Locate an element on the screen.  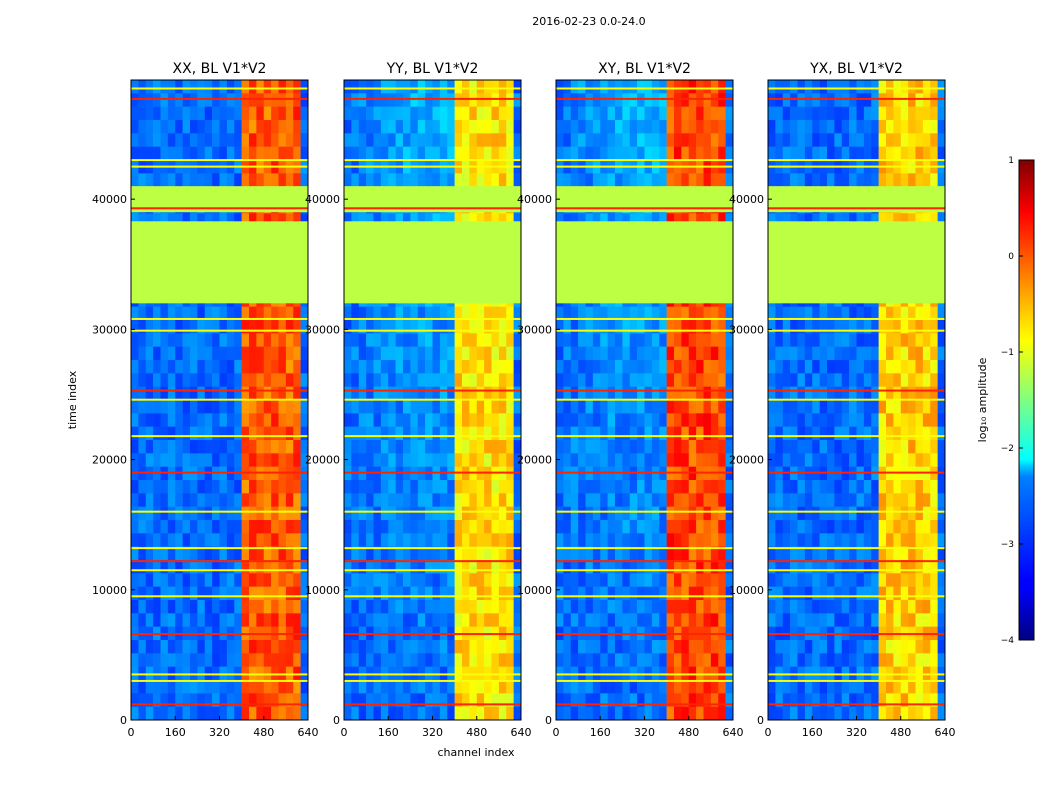
x-tick-label: 320 is located at coordinates (856, 732).